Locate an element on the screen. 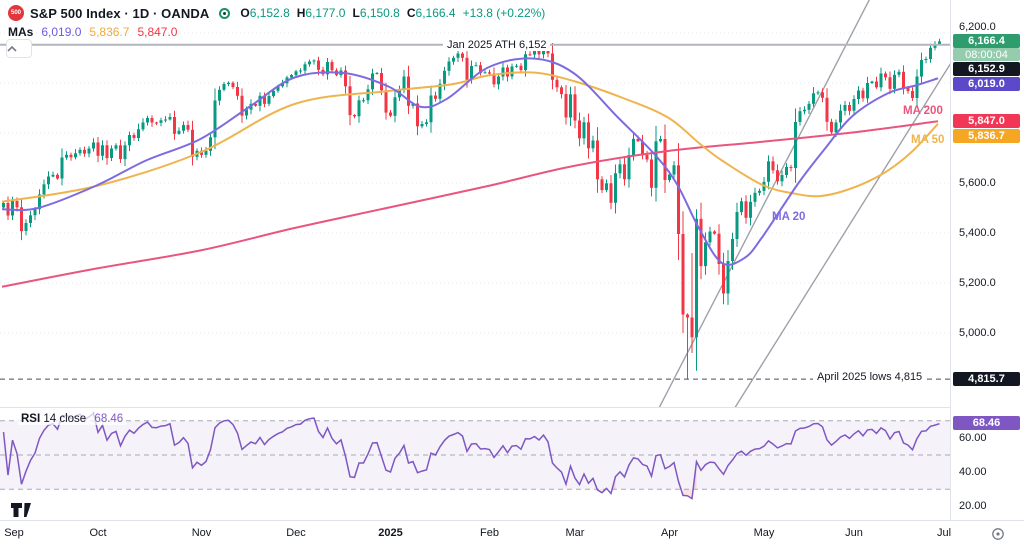 The image size is (1024, 545). ma20-value: 6,019.0 is located at coordinates (61, 32).